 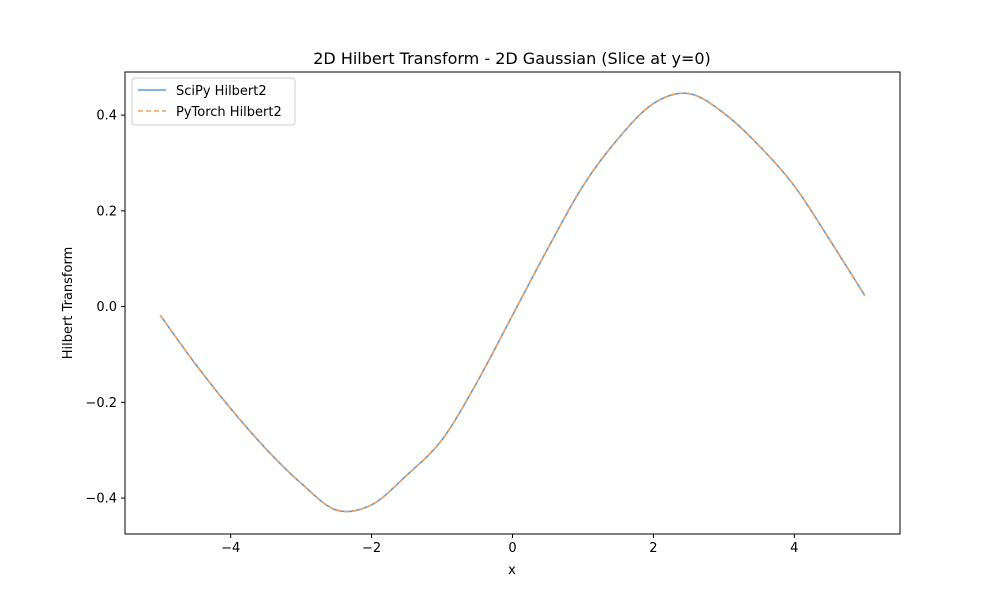 I want to click on x-axis-label: x, so click(x=512, y=570).